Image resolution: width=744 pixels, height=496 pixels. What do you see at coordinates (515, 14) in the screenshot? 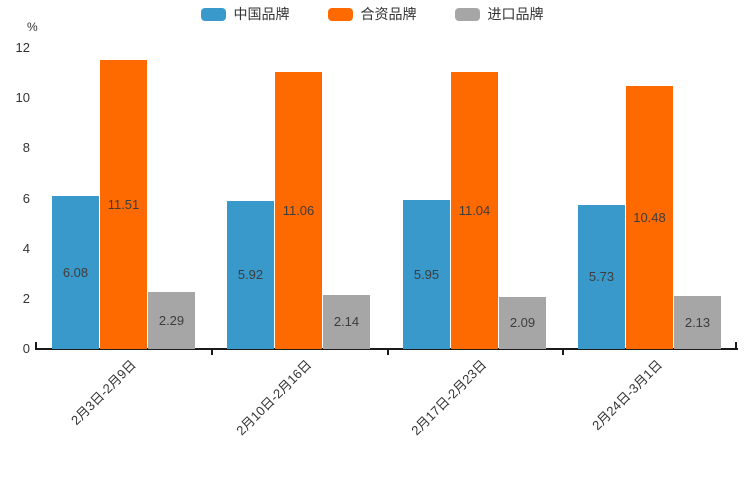
I see `legend-label: 进口品牌` at bounding box center [515, 14].